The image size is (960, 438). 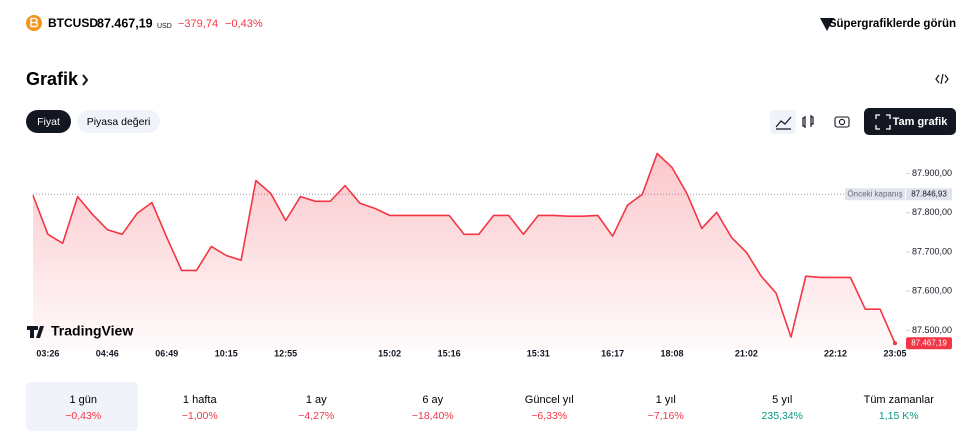 I want to click on period-selected-bg, so click(x=82, y=406).